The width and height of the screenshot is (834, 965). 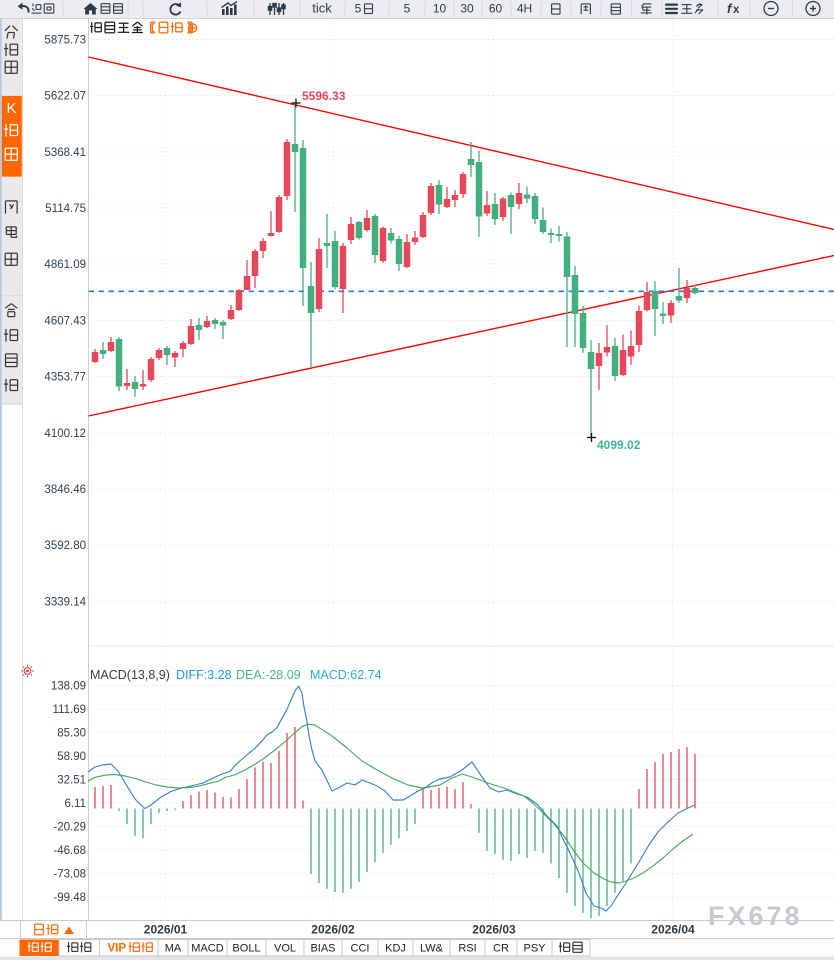 What do you see at coordinates (322, 949) in the screenshot?
I see `svg-text: BIAS` at bounding box center [322, 949].